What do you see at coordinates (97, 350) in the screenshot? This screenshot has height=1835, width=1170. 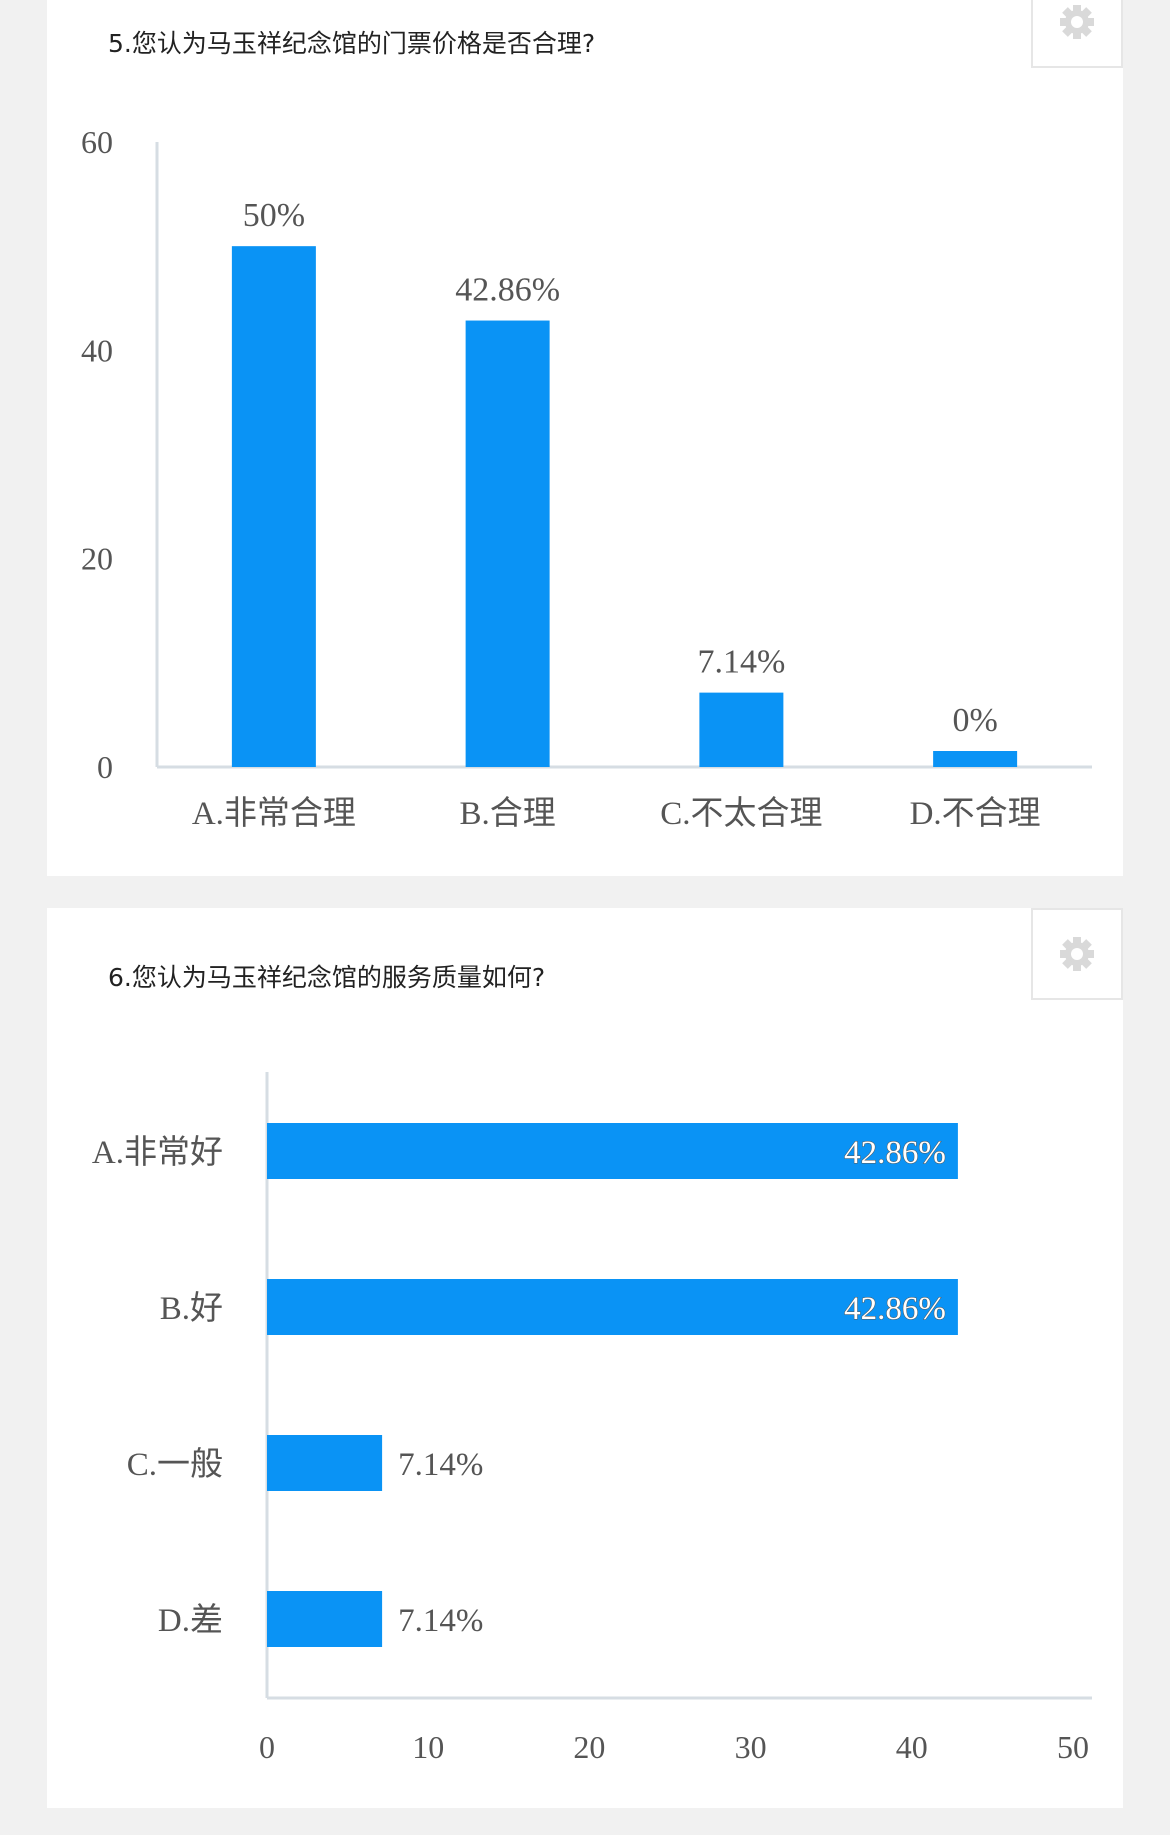 I see `y-tick-label: 40` at bounding box center [97, 350].